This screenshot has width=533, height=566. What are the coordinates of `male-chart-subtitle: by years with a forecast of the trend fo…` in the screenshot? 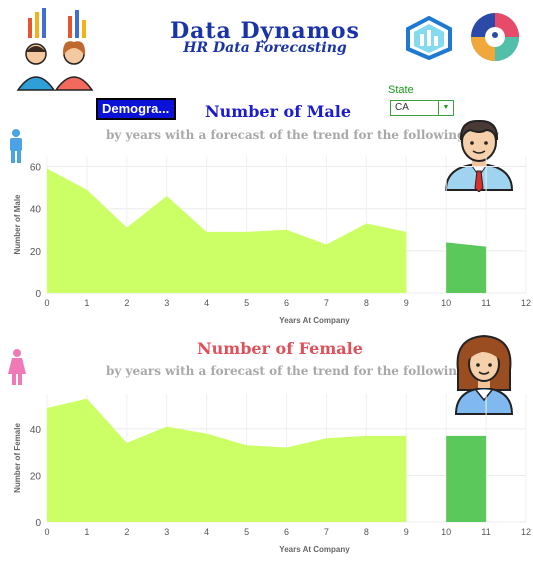 It's located at (302, 135).